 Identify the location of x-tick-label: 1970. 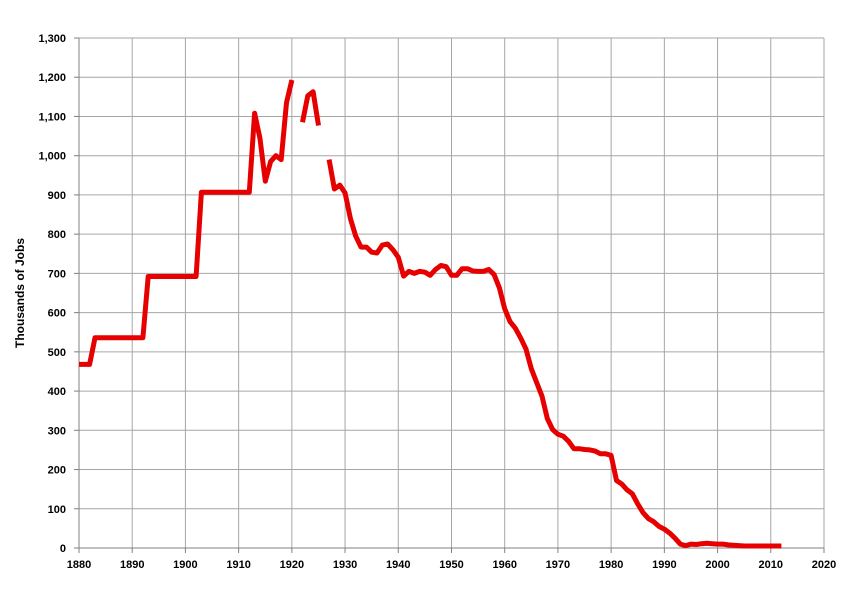
(558, 565).